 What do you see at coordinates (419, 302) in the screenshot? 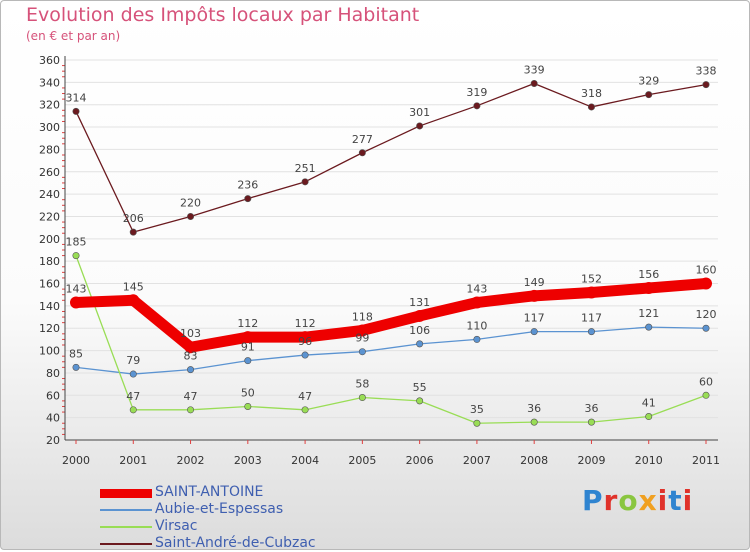
I see `data-label: 131` at bounding box center [419, 302].